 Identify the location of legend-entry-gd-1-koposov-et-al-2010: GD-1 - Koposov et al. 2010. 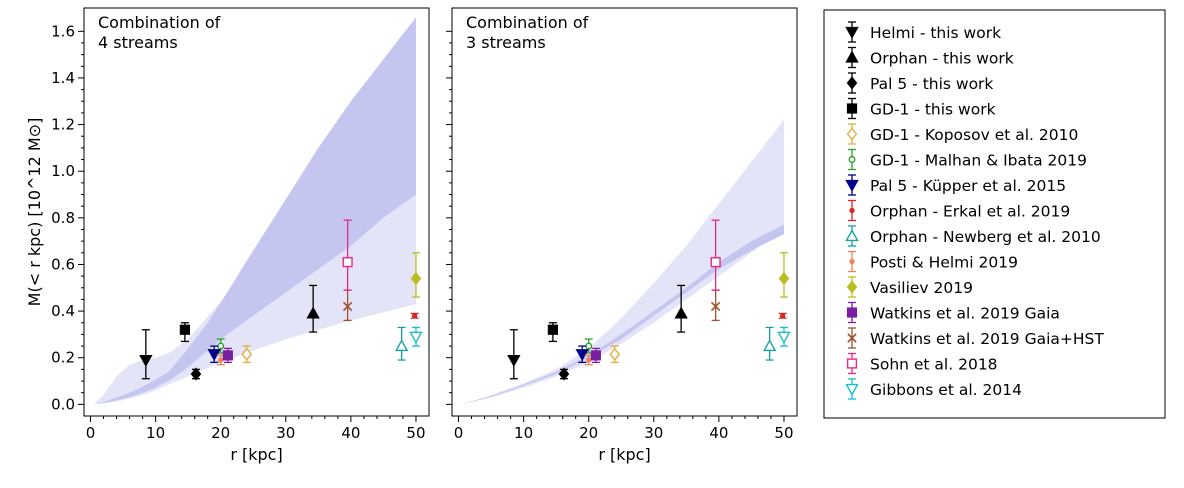
(962, 134).